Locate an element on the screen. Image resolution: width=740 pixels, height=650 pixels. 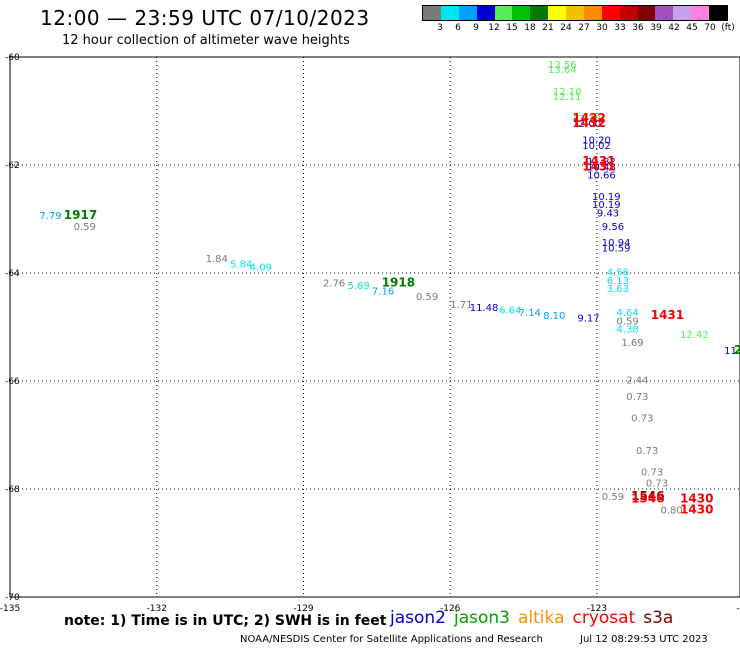
legend-label: 33 is located at coordinates (620, 28).